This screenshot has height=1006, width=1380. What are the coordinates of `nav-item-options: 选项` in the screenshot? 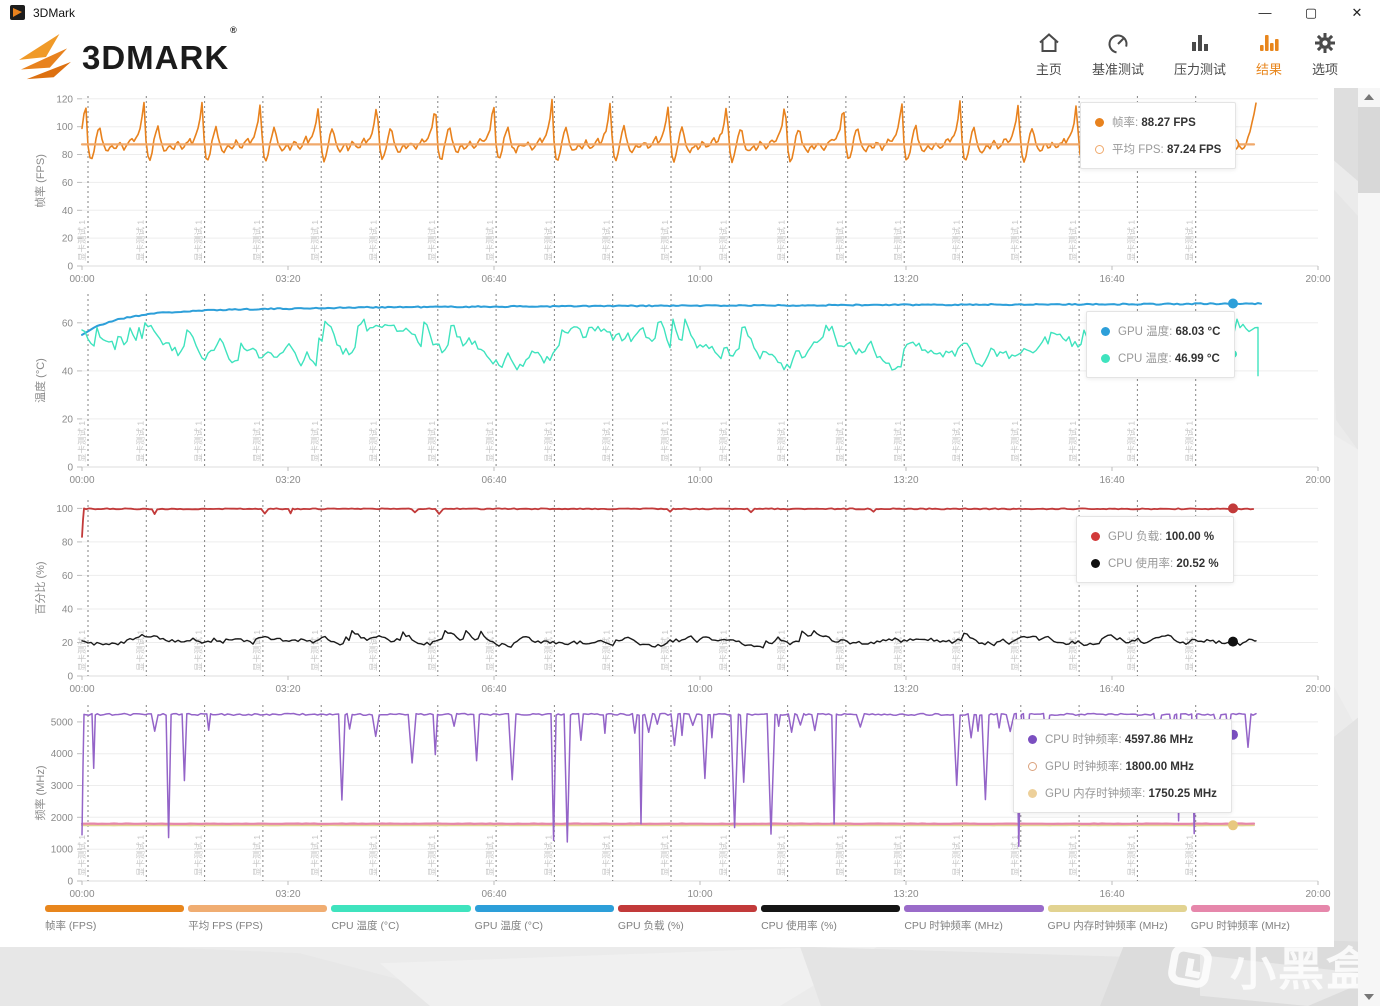 It's located at (1325, 54).